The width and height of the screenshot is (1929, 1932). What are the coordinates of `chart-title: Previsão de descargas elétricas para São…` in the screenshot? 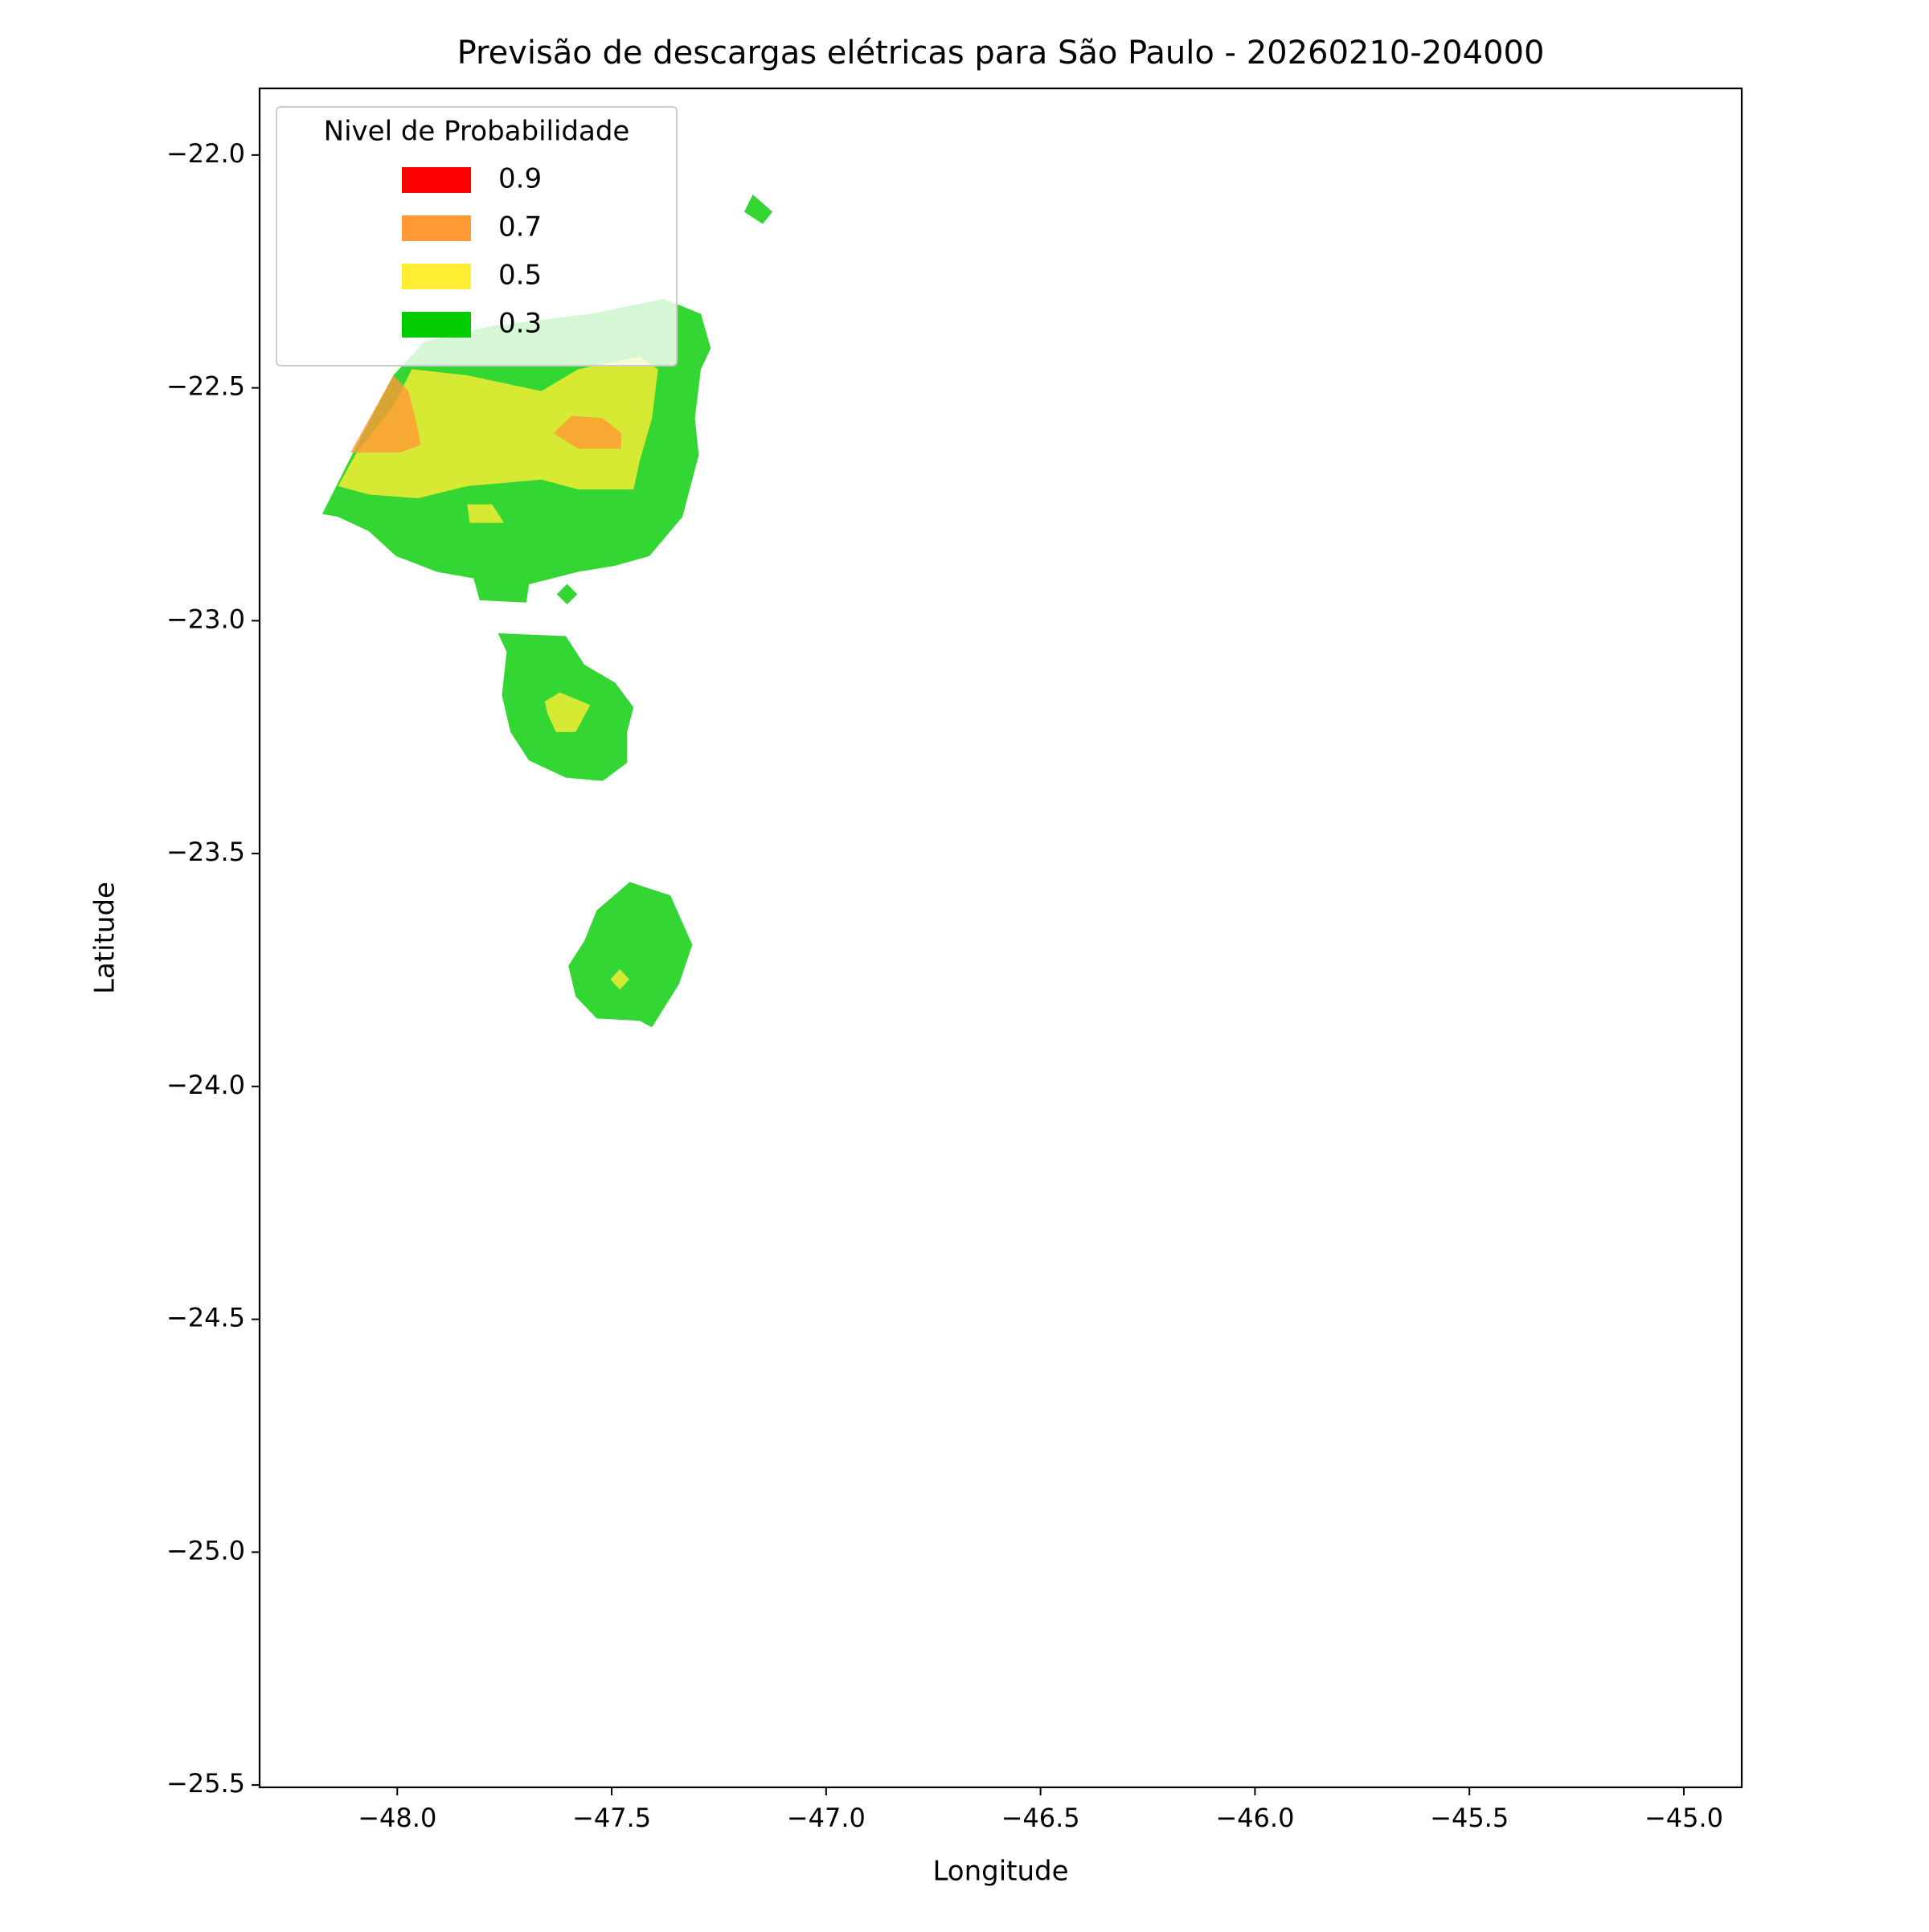 It's located at (1001, 53).